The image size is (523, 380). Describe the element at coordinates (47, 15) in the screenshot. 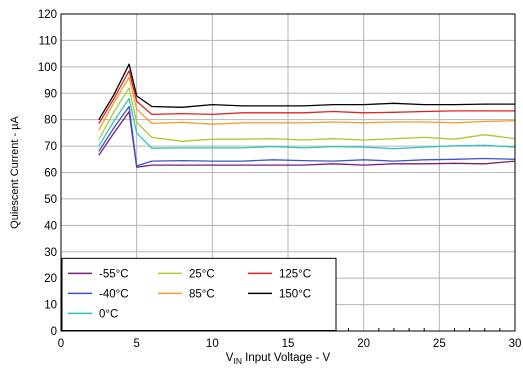

I see `y-tick-label: 120` at that location.